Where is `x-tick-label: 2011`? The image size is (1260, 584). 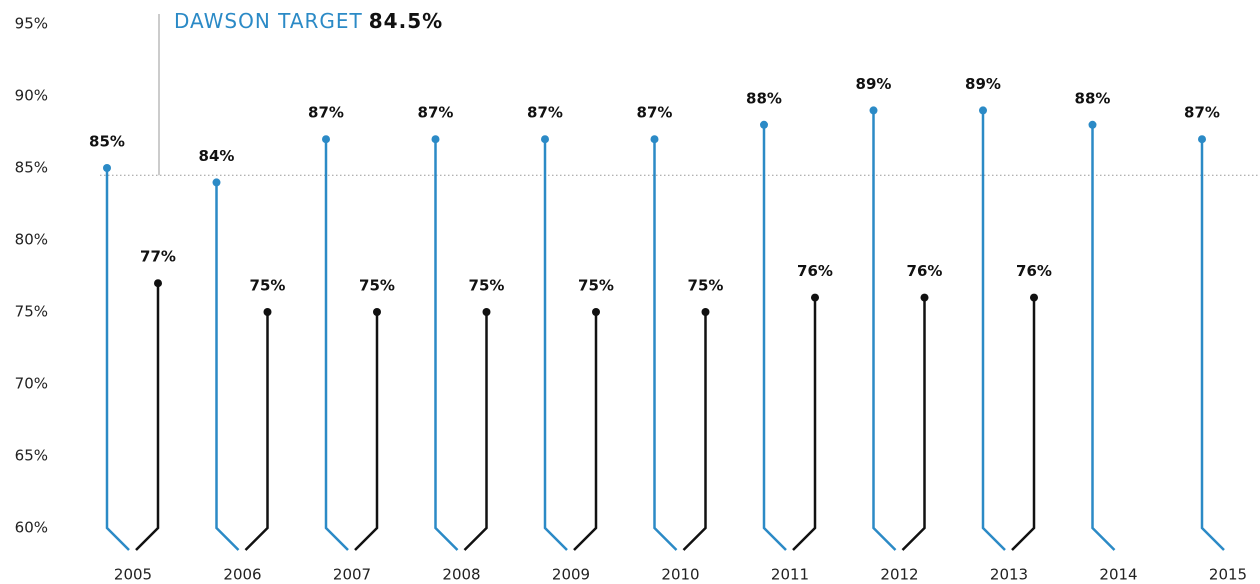 x-tick-label: 2011 is located at coordinates (790, 575).